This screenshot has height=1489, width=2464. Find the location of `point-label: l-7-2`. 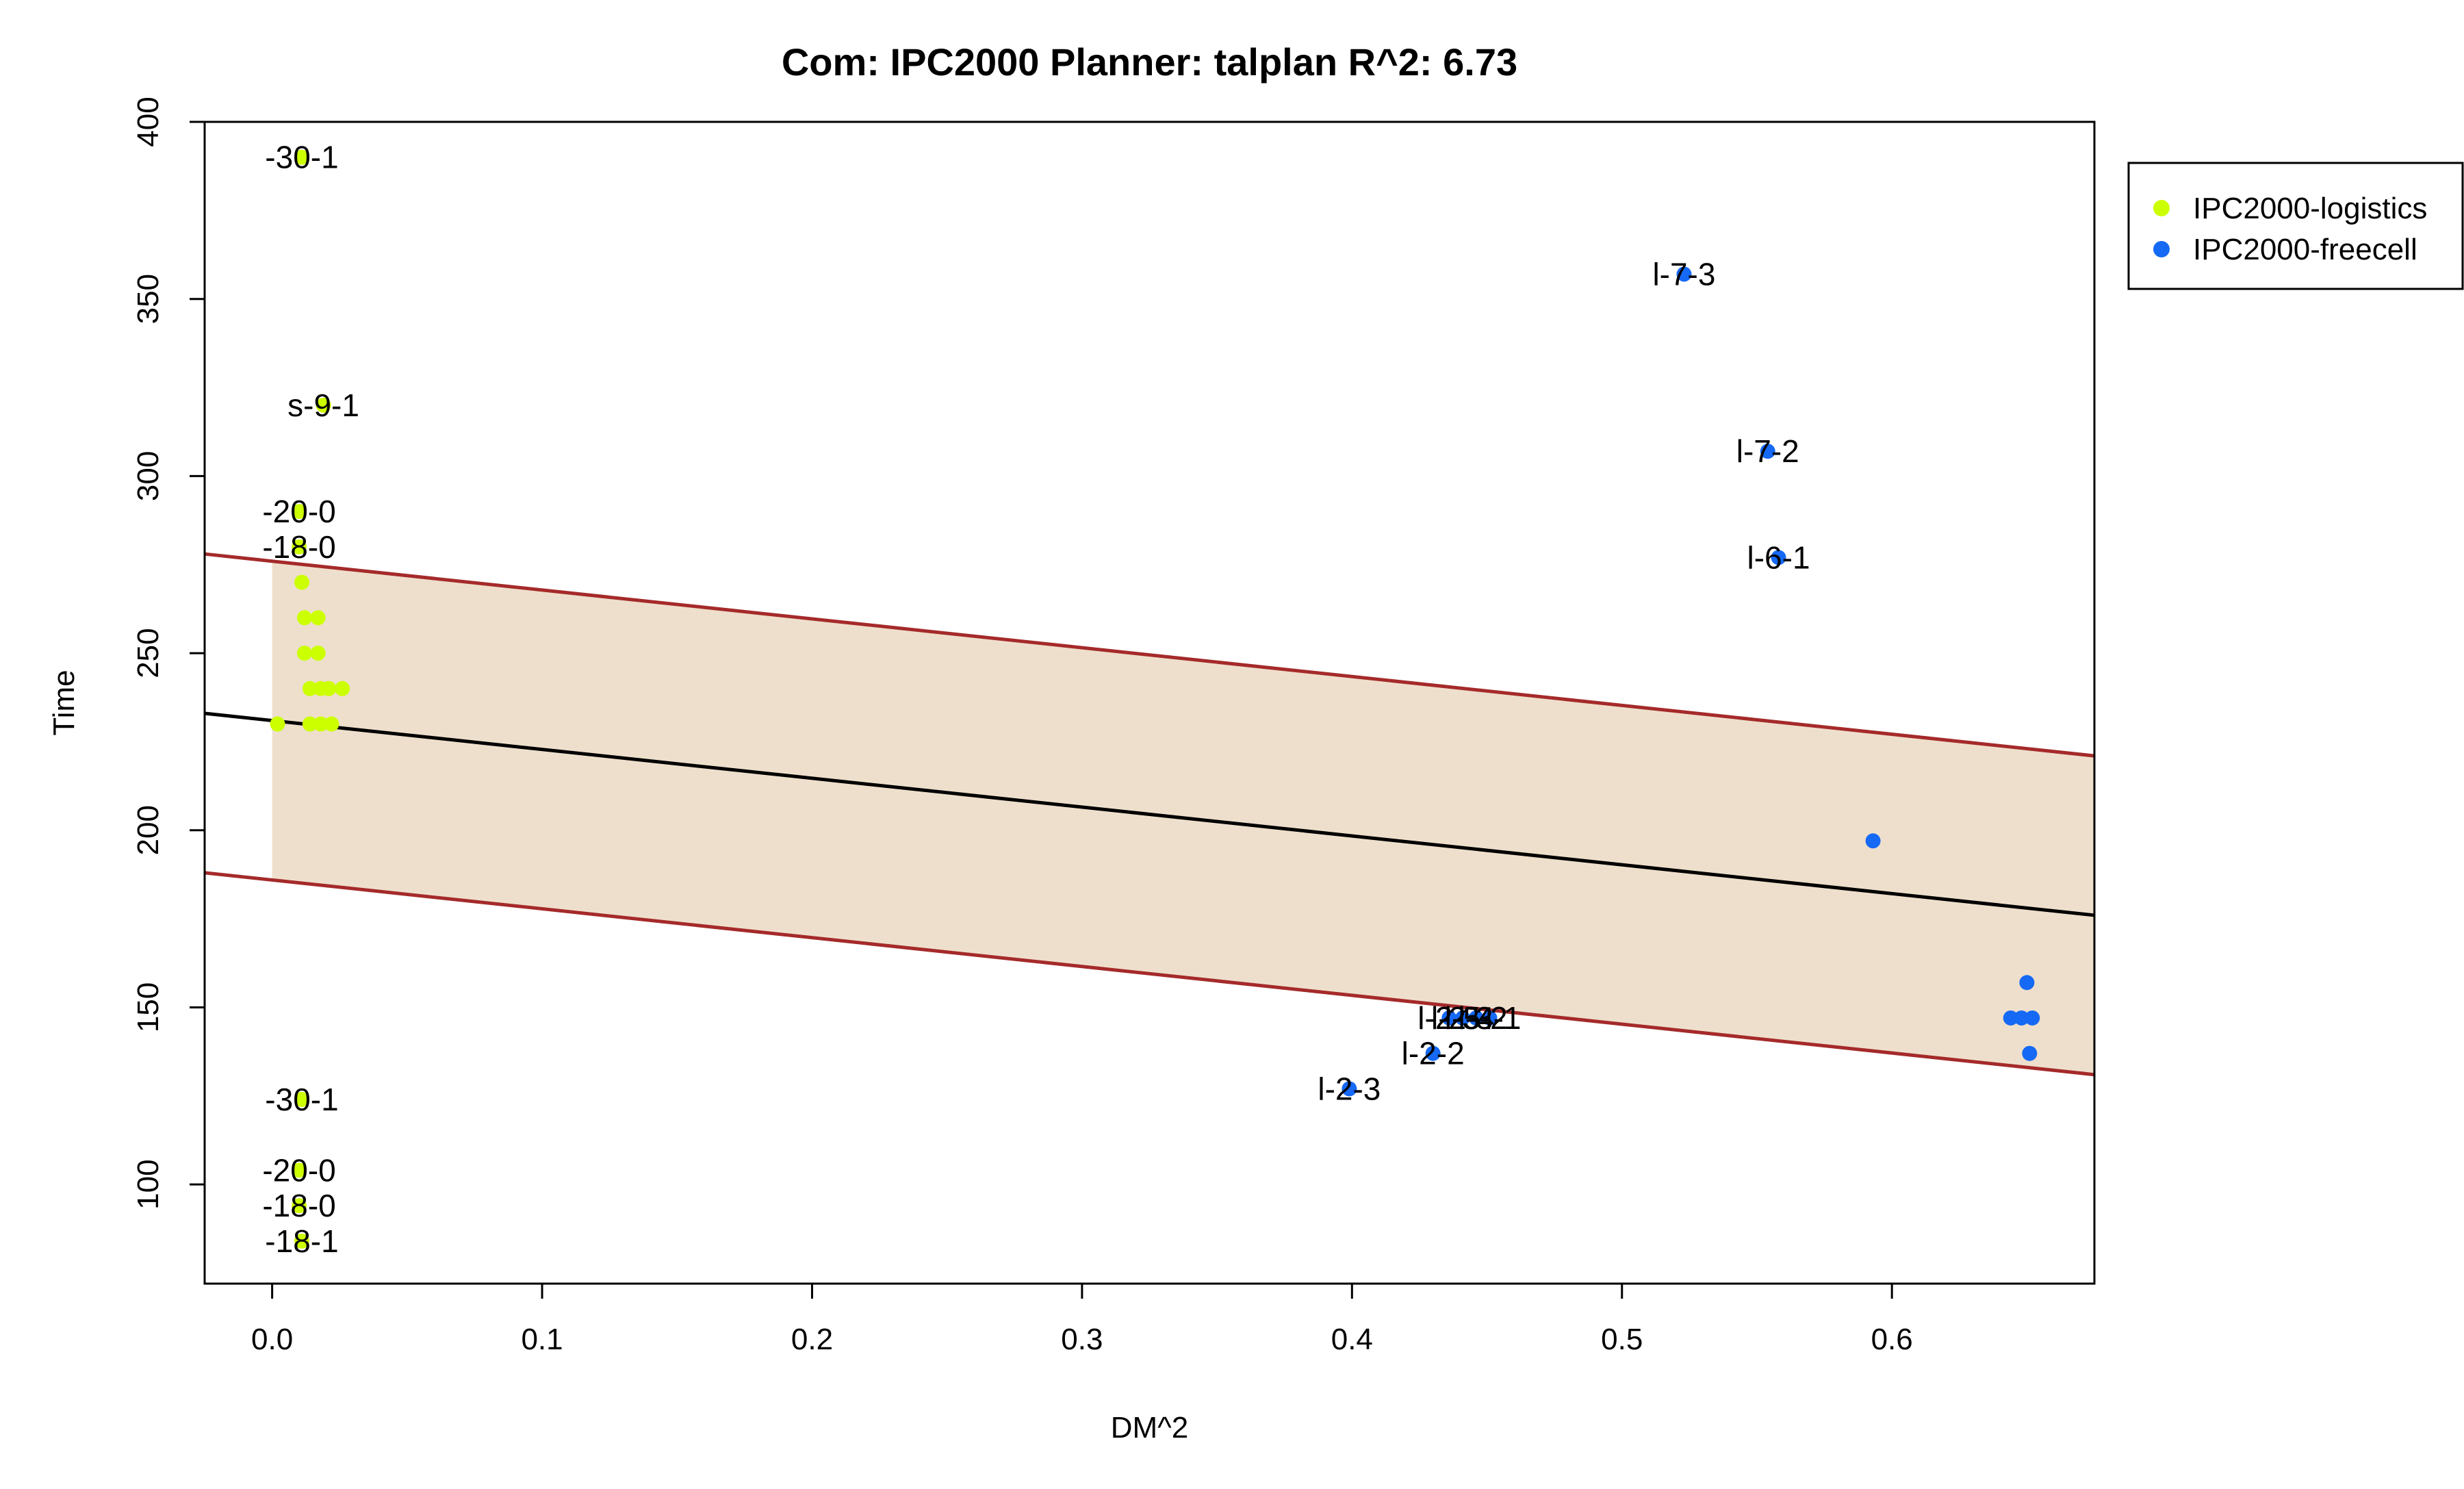

point-label: l-7-2 is located at coordinates (1768, 451).